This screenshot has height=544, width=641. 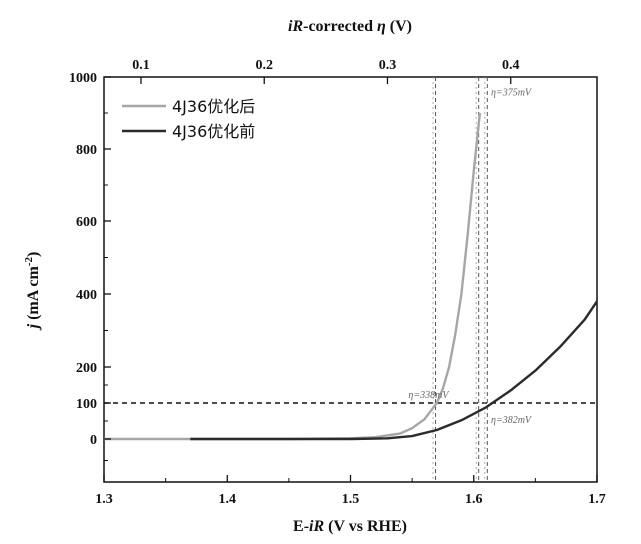 I want to click on x-tick-label: 1.3, so click(x=104, y=499).